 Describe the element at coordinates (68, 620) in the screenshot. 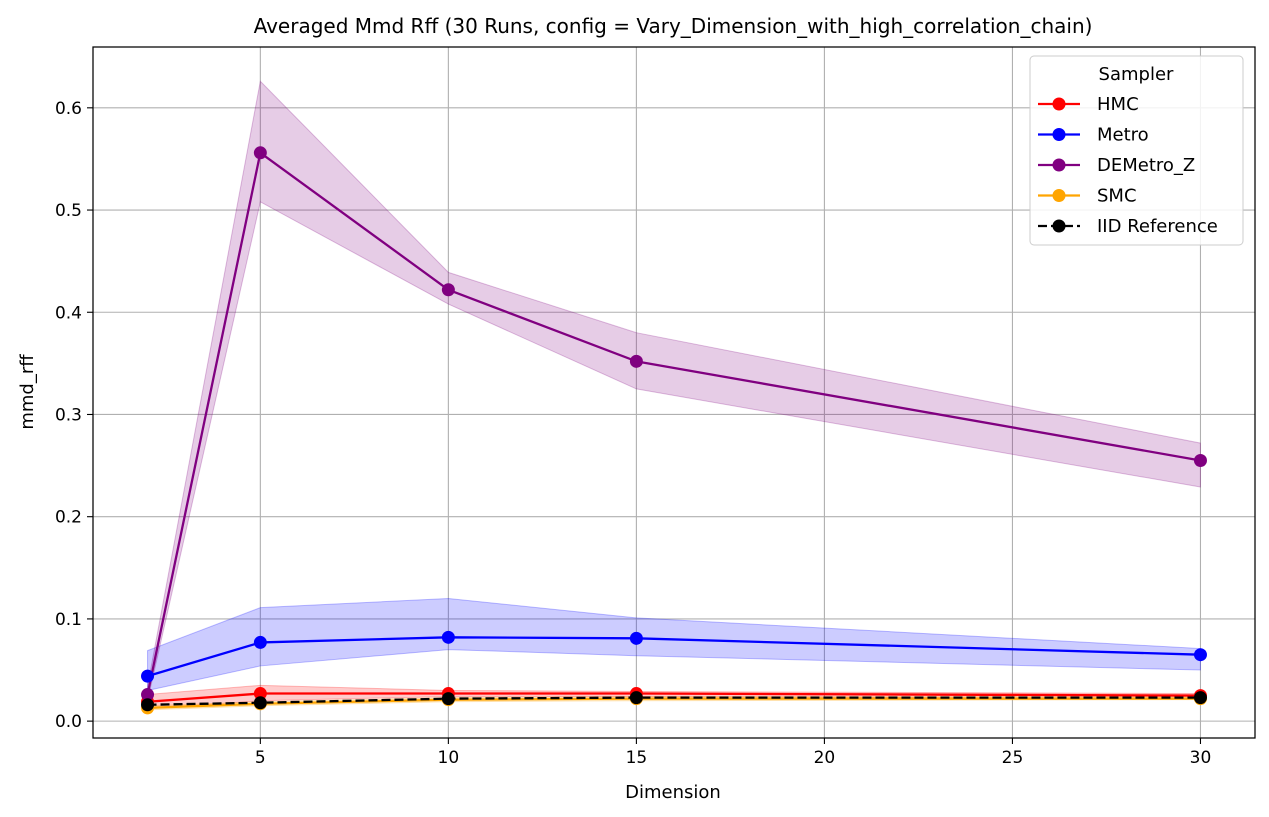

I see `y-tick-label: 0.1` at that location.